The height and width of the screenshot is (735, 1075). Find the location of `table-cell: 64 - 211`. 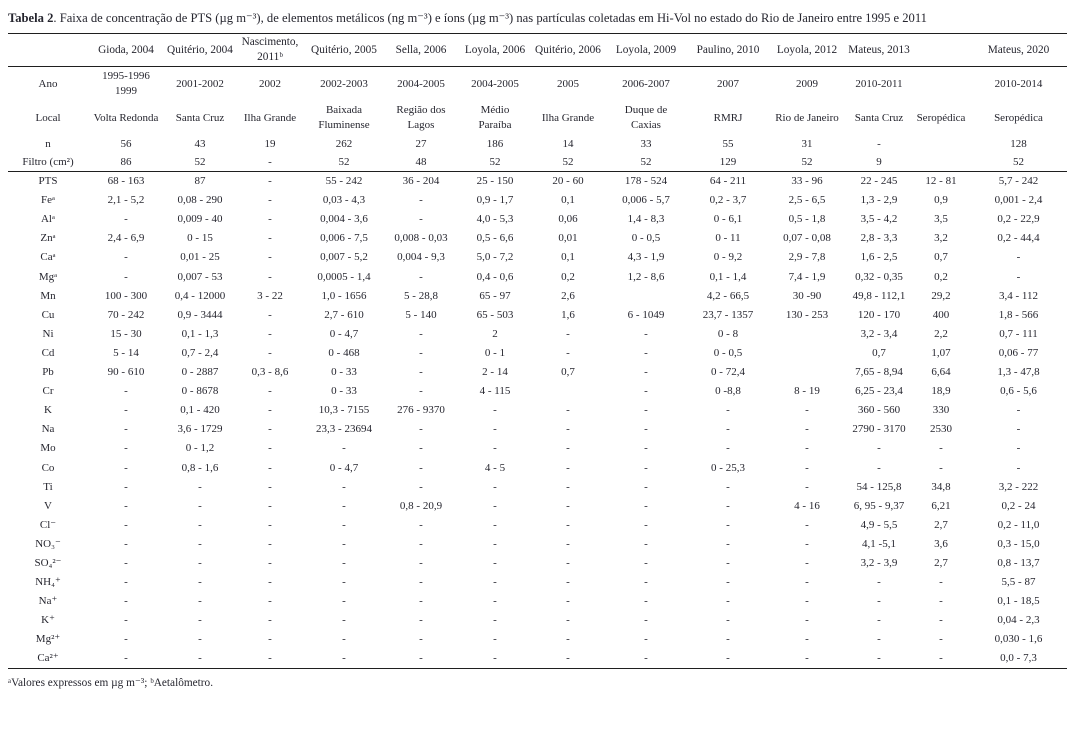

table-cell: 64 - 211 is located at coordinates (728, 181).